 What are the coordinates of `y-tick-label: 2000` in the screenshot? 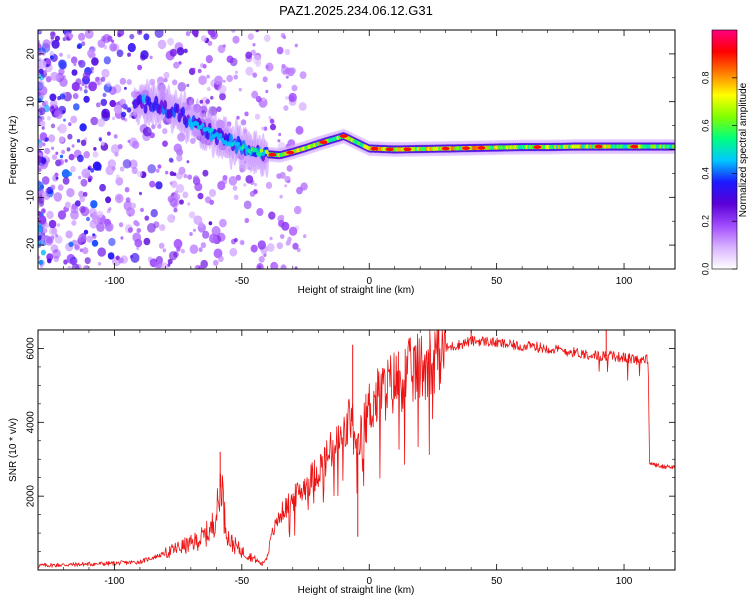 It's located at (31, 496).